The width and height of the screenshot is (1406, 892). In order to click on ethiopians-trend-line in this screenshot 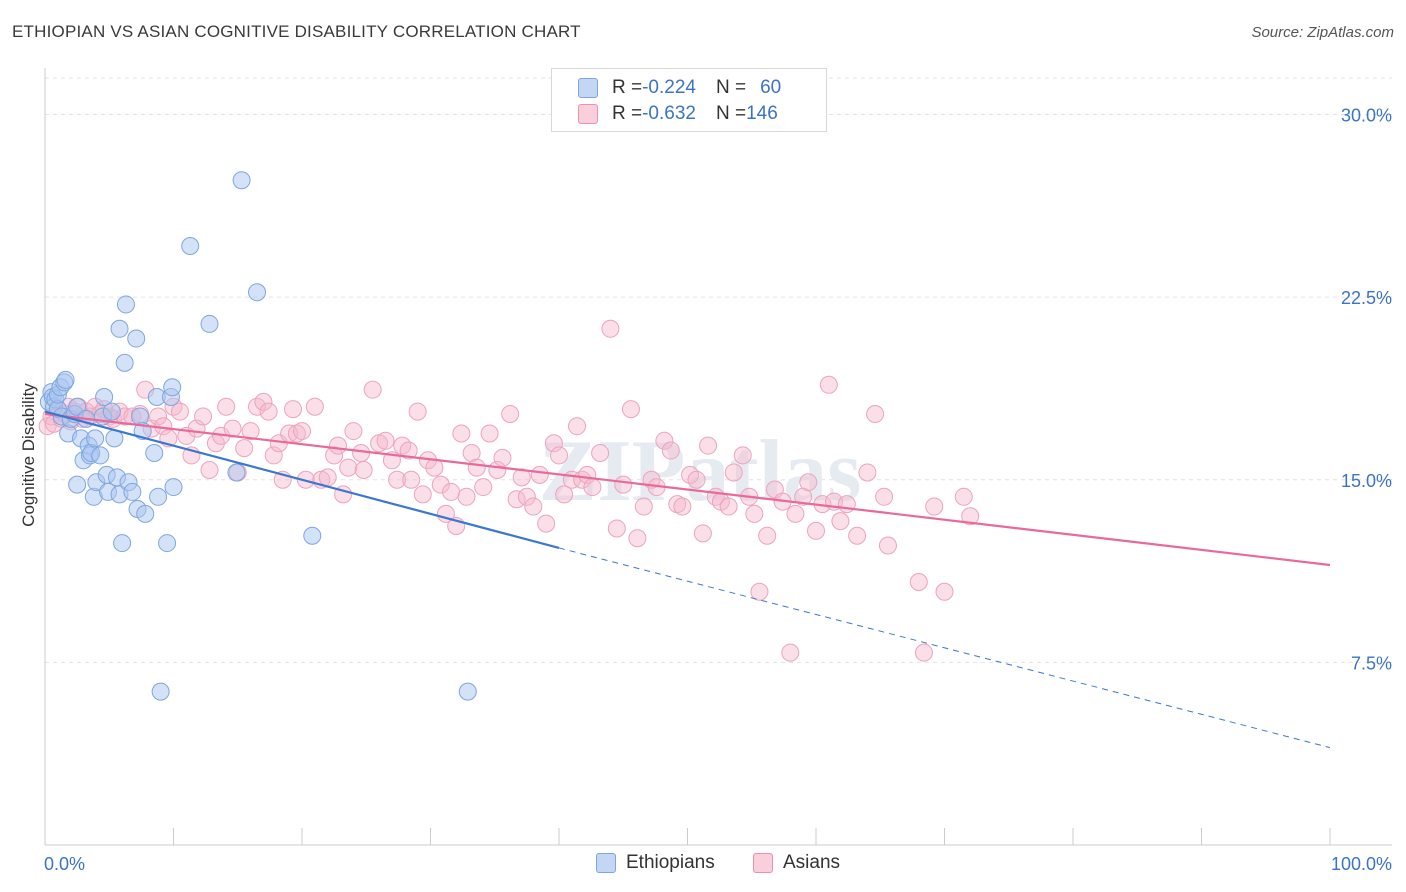, I will do `click(302, 480)`.